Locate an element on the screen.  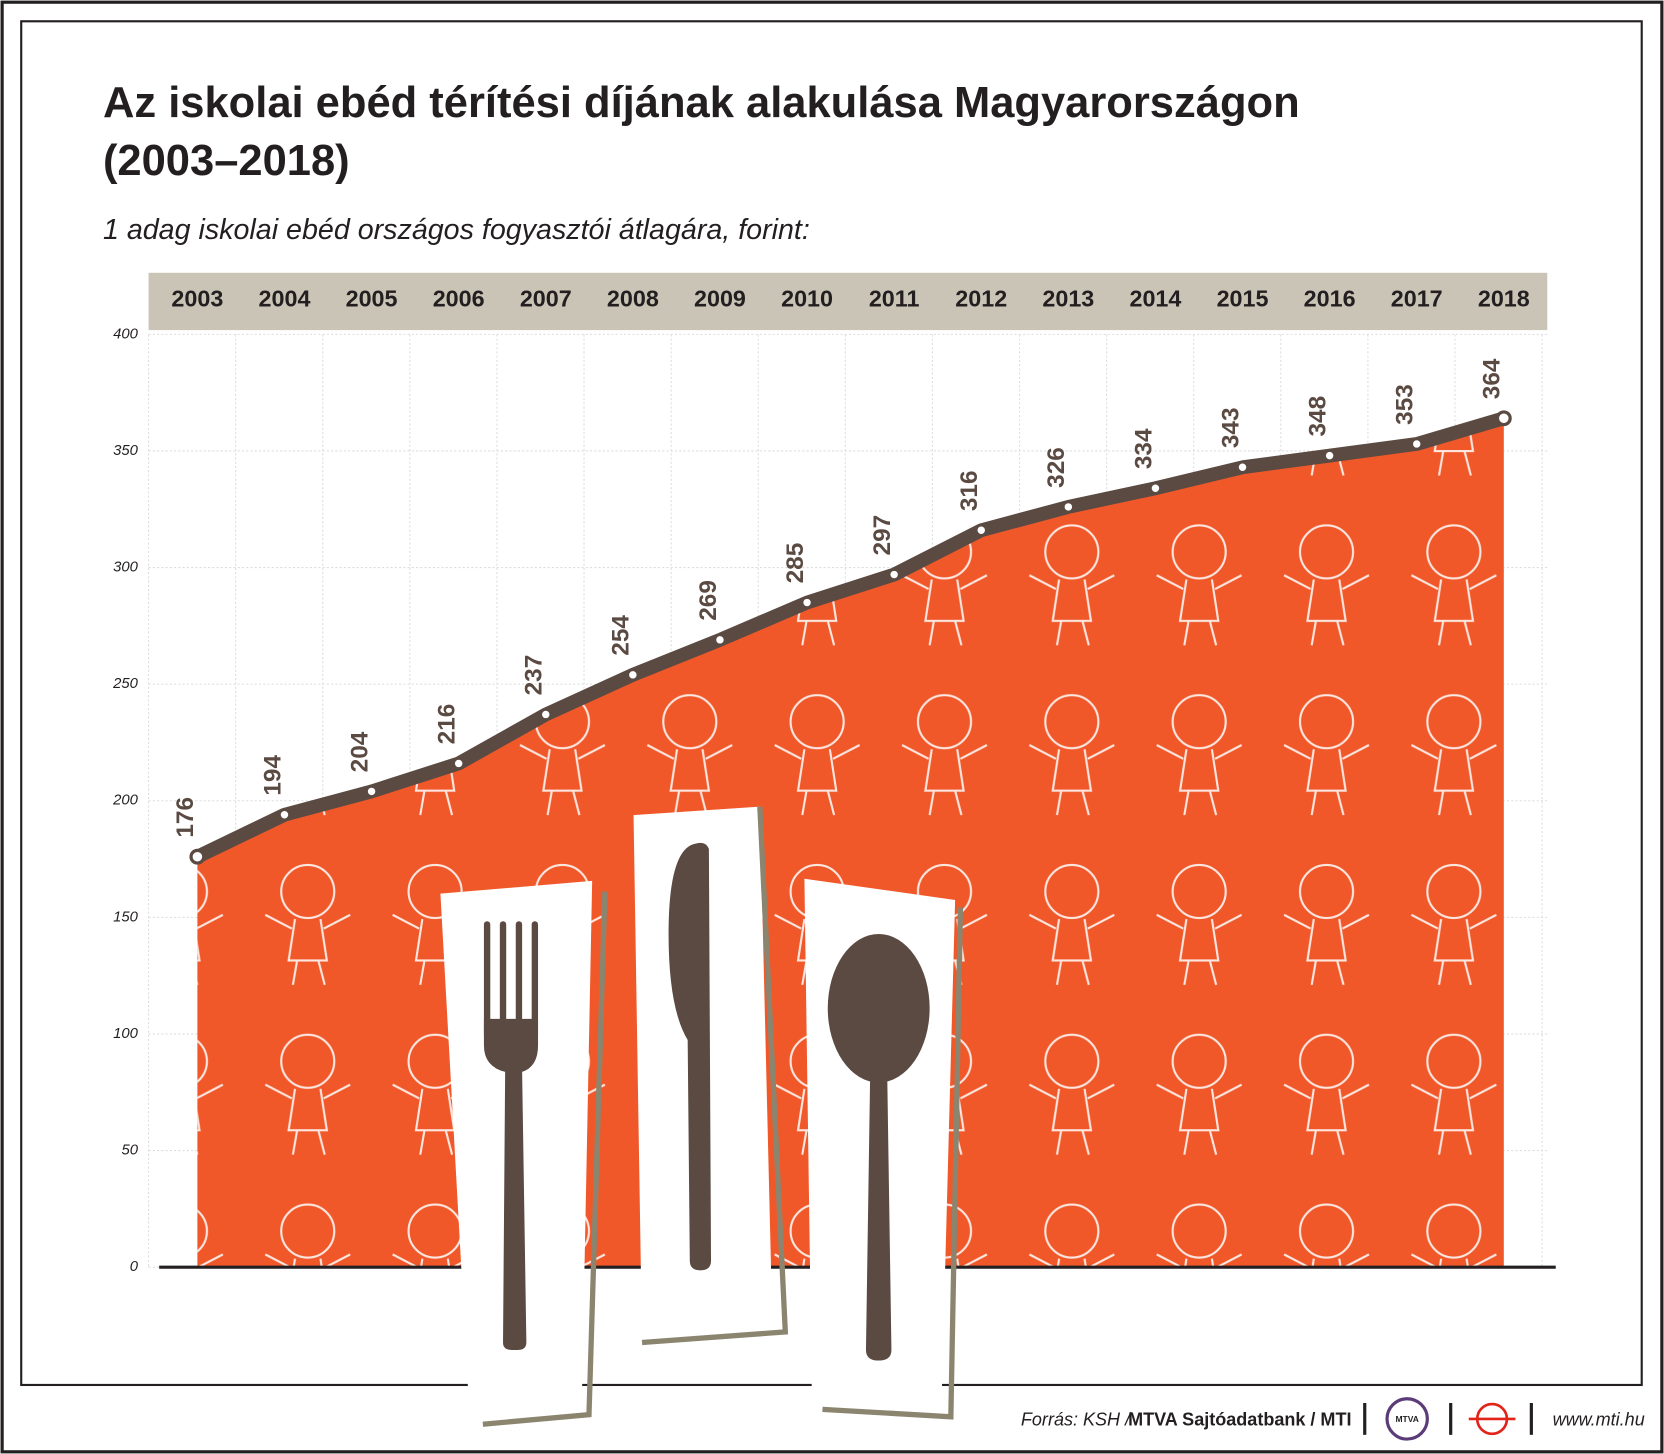
y-tick-label: 0 is located at coordinates (134, 1267).